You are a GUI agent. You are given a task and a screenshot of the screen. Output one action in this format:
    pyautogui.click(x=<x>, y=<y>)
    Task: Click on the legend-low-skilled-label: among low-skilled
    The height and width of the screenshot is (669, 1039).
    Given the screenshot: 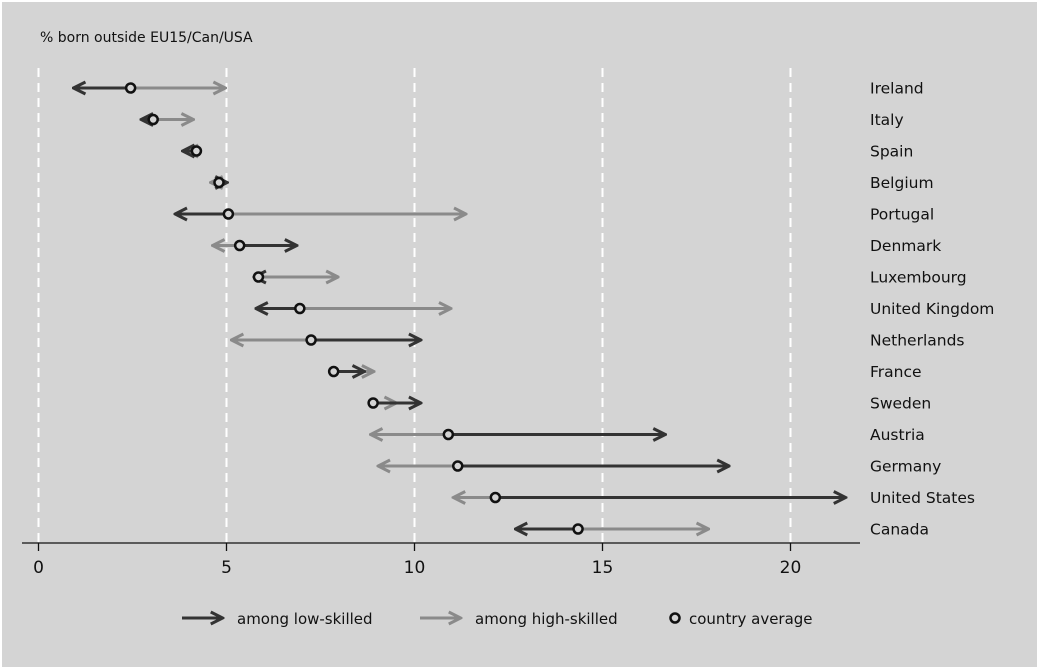 What is the action you would take?
    pyautogui.click(x=305, y=619)
    